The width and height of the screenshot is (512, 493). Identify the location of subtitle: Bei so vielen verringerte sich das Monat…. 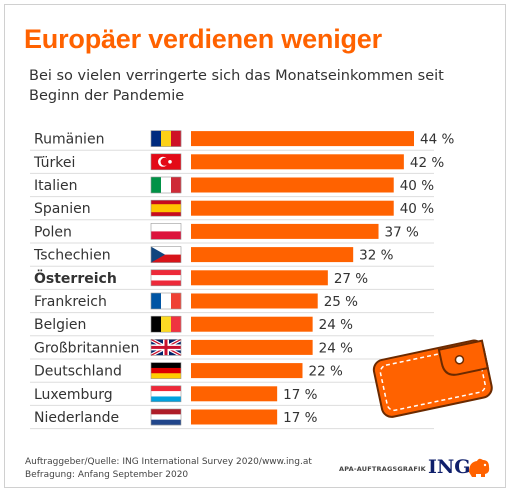
(236, 86).